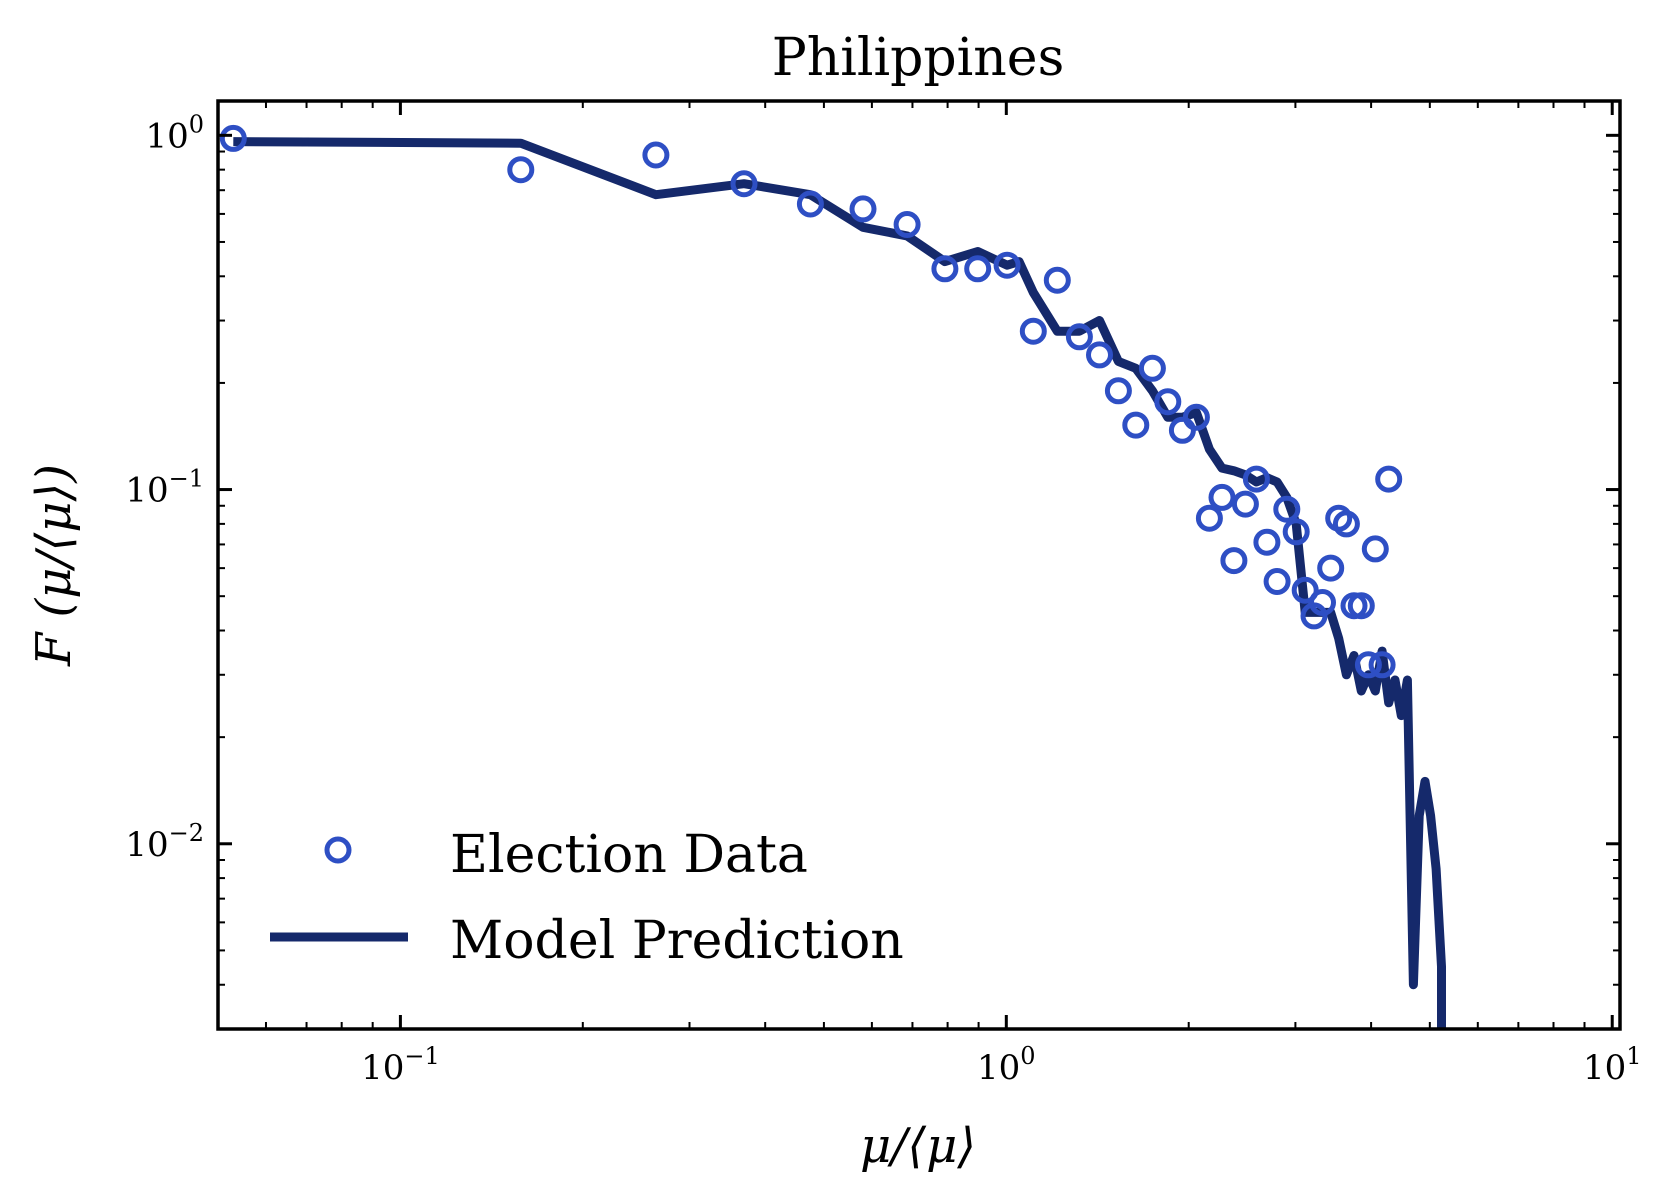  I want to click on x-axis-label: μ/⟨μ⟩, so click(918, 1146).